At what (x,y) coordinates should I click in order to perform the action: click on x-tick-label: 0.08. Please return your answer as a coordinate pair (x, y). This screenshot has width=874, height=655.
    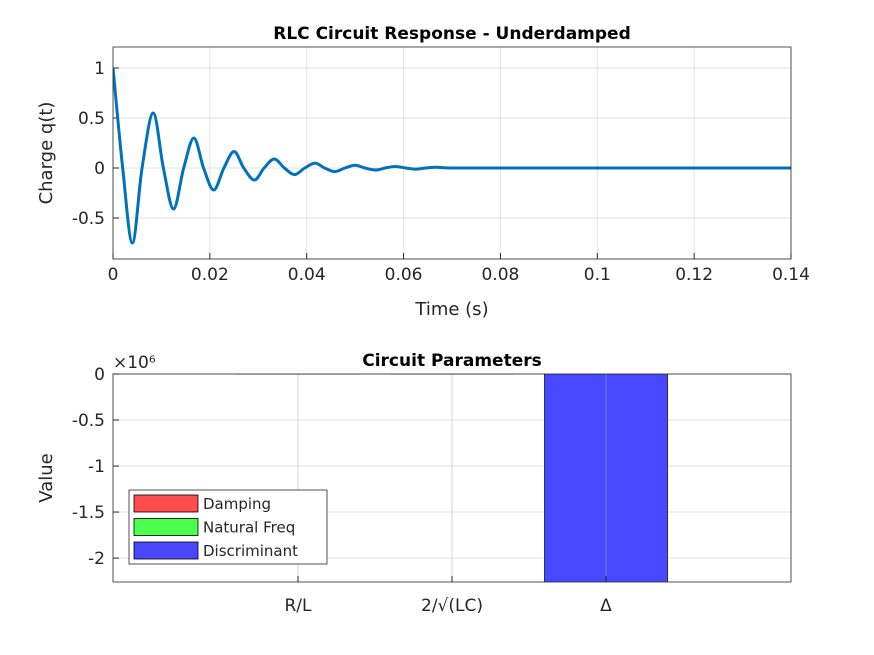
    Looking at the image, I should click on (500, 275).